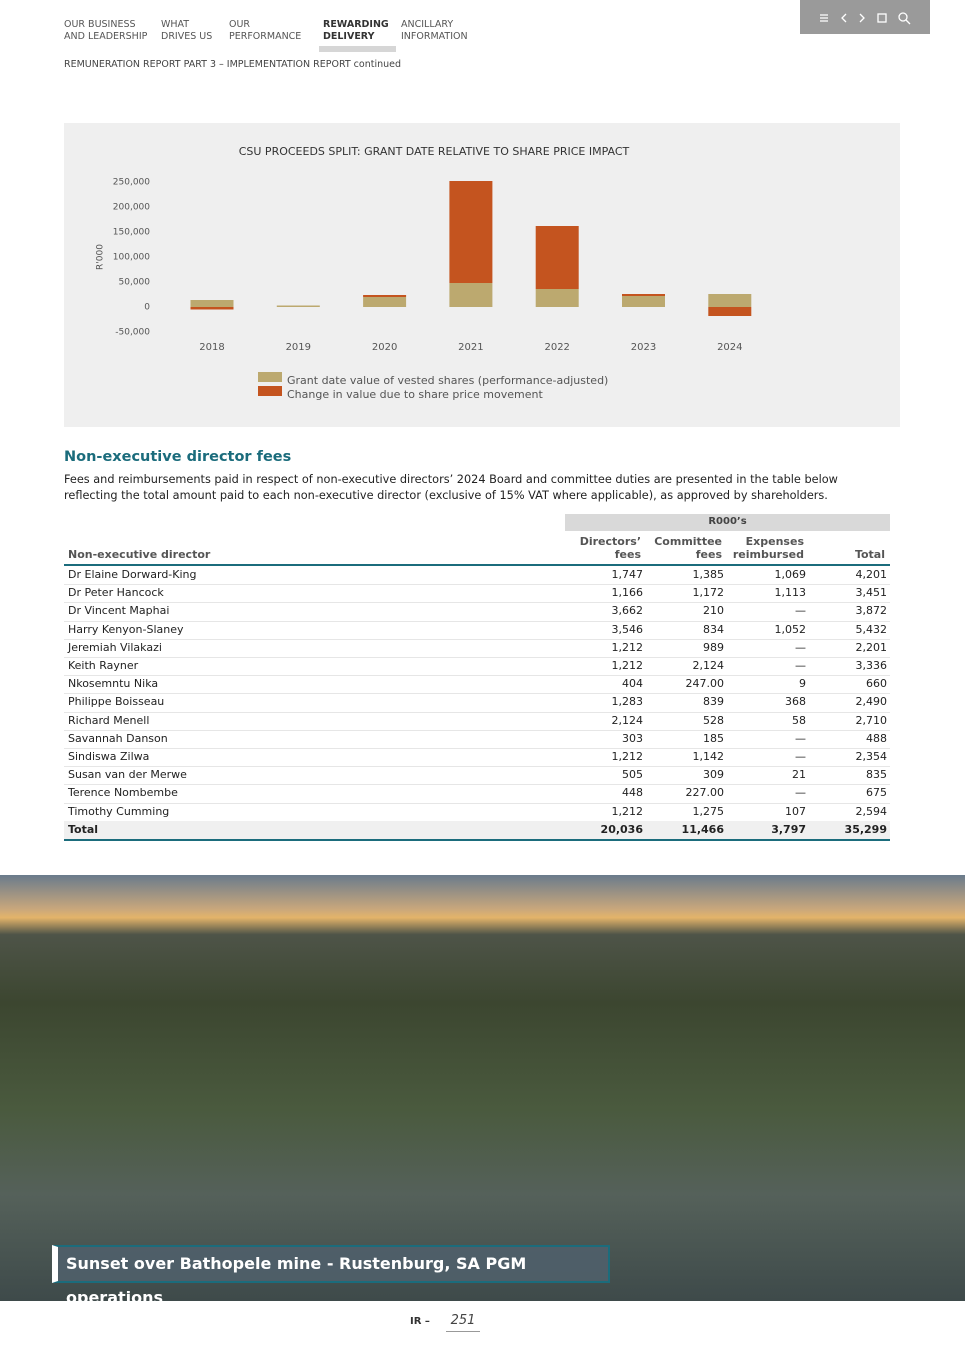  What do you see at coordinates (556, 347) in the screenshot?
I see `x-tick-label: 2022` at bounding box center [556, 347].